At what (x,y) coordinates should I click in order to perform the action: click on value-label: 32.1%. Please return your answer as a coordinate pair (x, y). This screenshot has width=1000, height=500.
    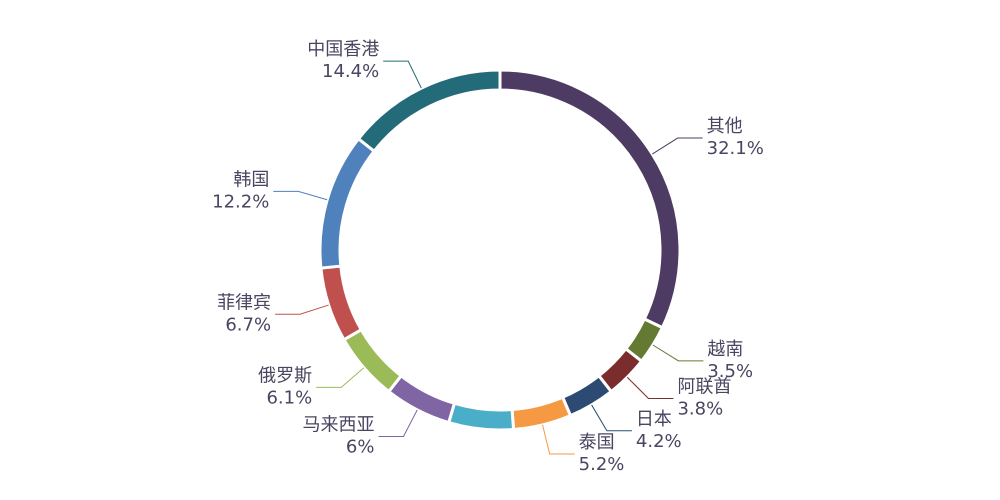
    Looking at the image, I should click on (735, 148).